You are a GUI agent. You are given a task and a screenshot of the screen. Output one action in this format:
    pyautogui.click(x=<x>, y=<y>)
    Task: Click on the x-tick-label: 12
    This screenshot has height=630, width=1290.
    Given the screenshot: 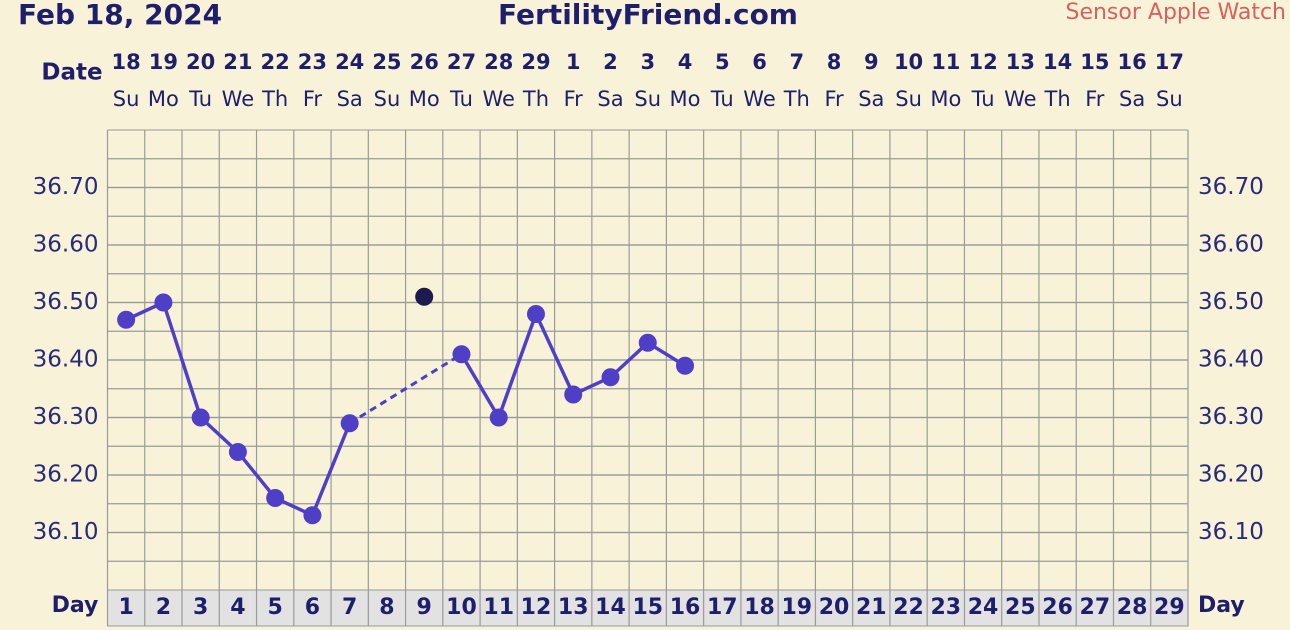 What is the action you would take?
    pyautogui.click(x=536, y=607)
    